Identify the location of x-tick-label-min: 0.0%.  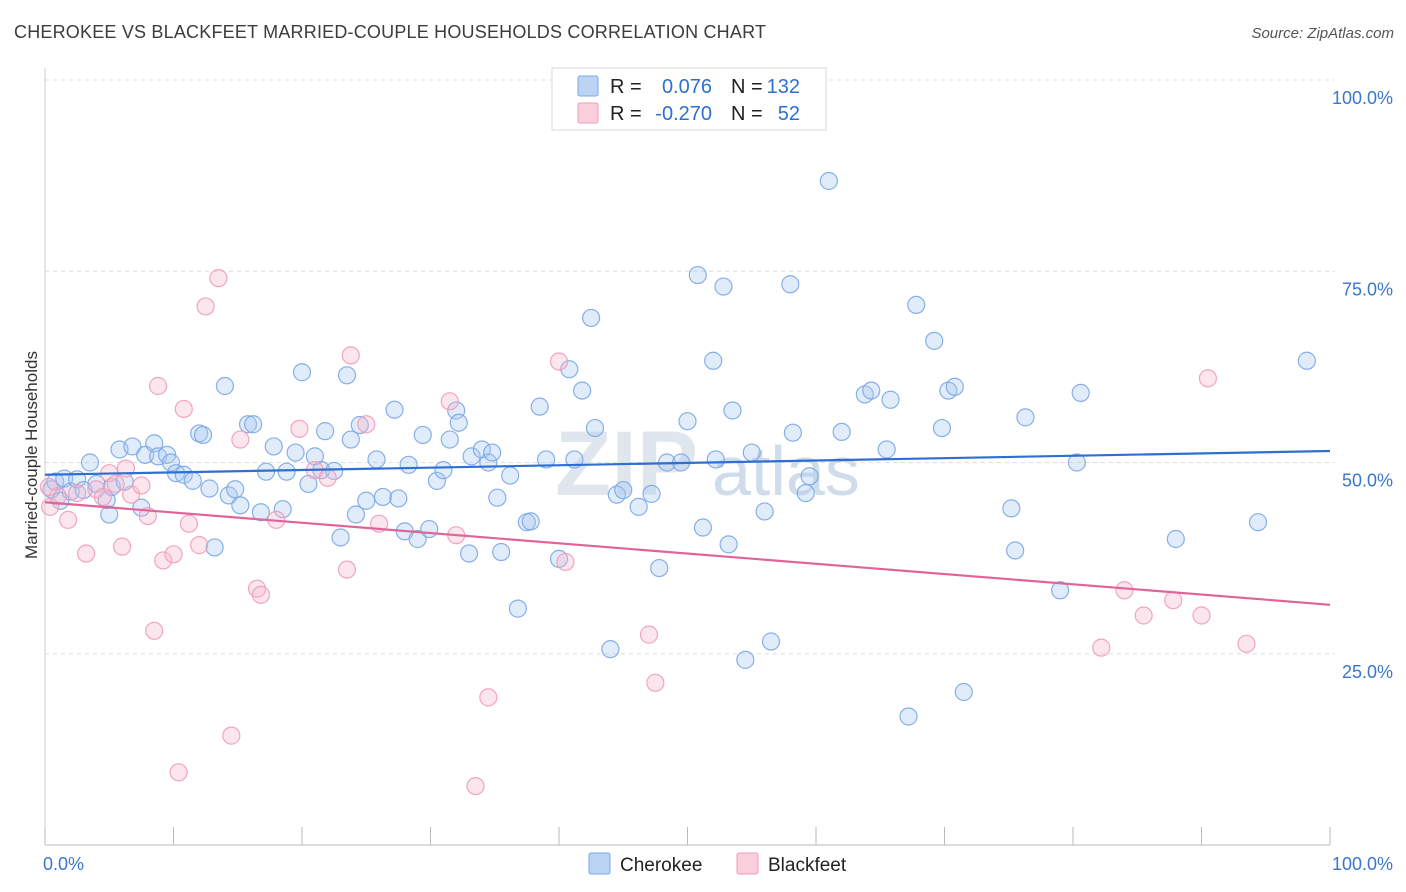
(63, 864).